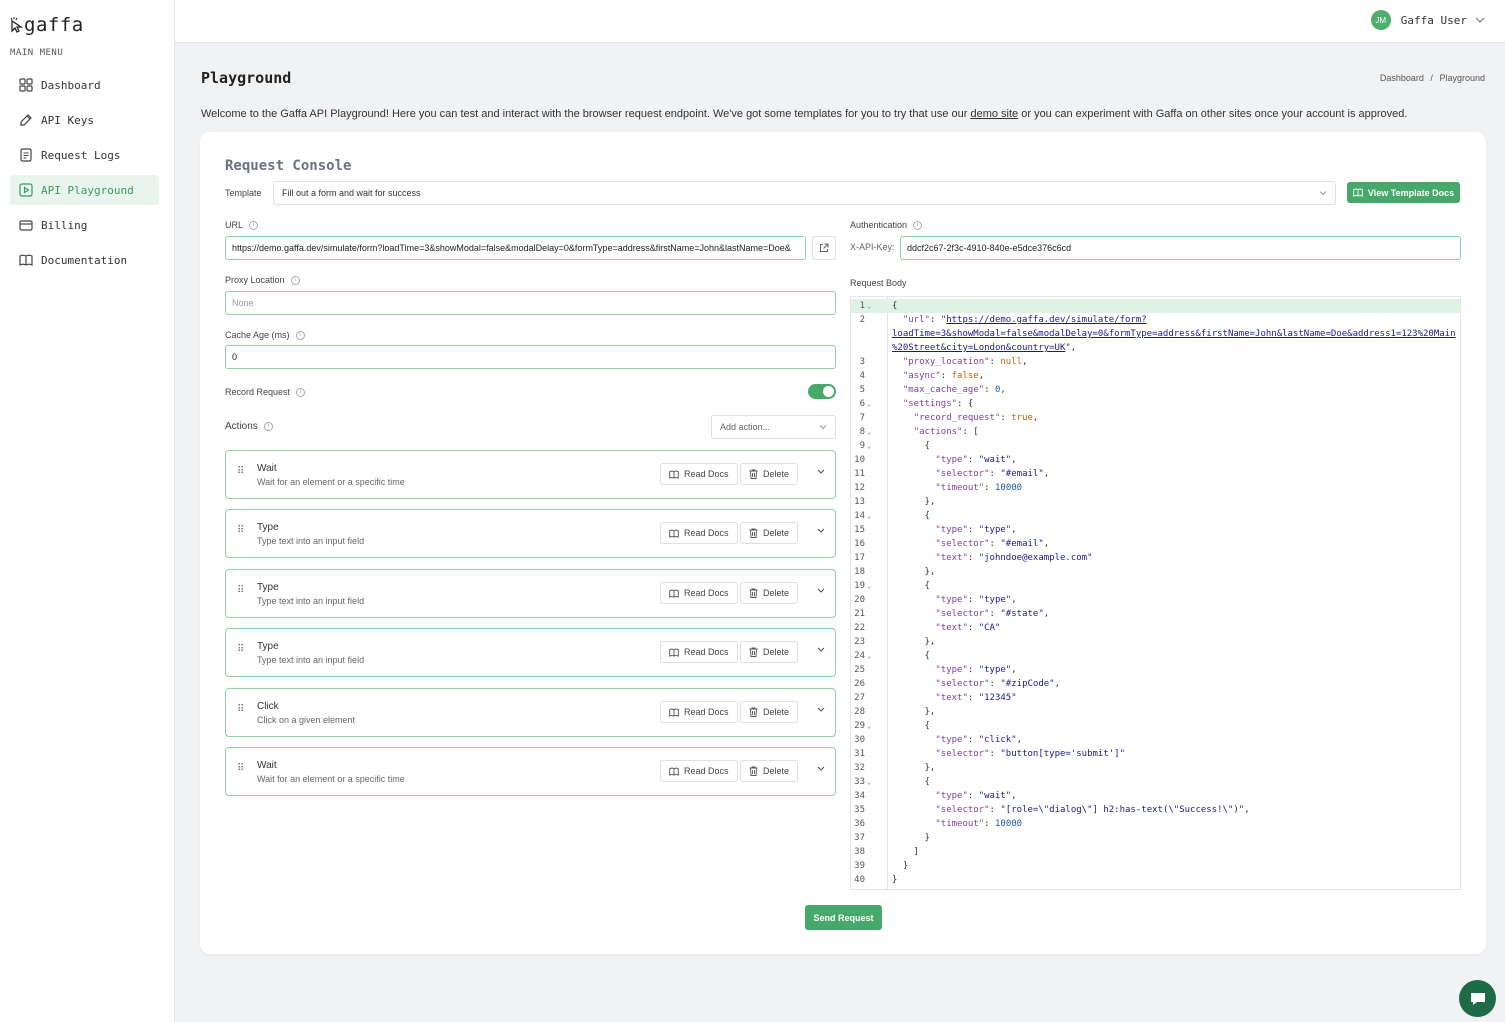 The width and height of the screenshot is (1505, 1022). I want to click on gaffa-logo: gaffa, so click(46, 25).